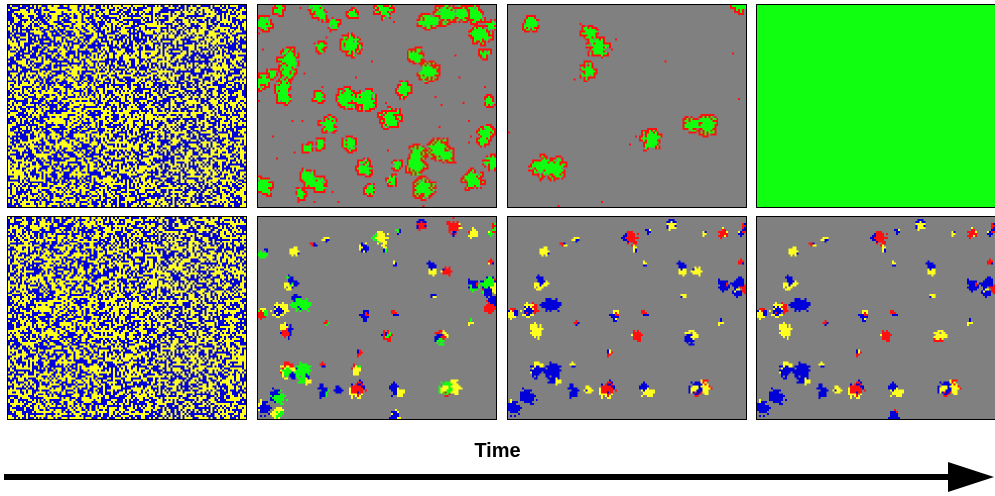  I want to click on lattice-panel-row2-stage1, so click(127, 318).